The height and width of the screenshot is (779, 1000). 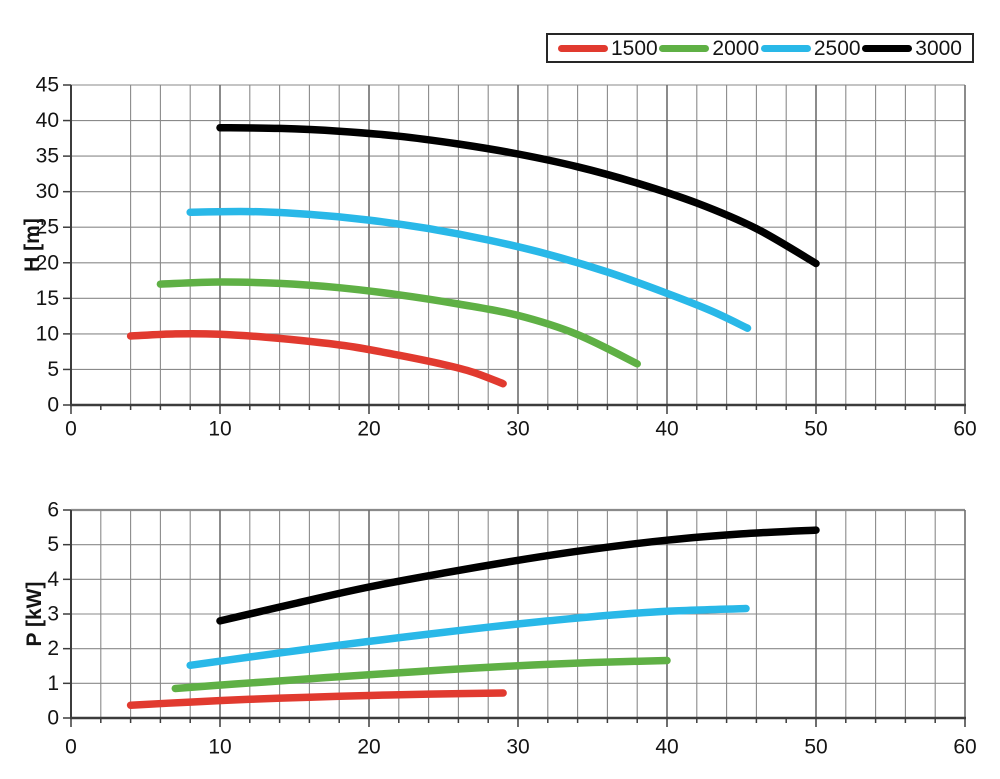 What do you see at coordinates (47, 191) in the screenshot?
I see `y-tick-label: 30` at bounding box center [47, 191].